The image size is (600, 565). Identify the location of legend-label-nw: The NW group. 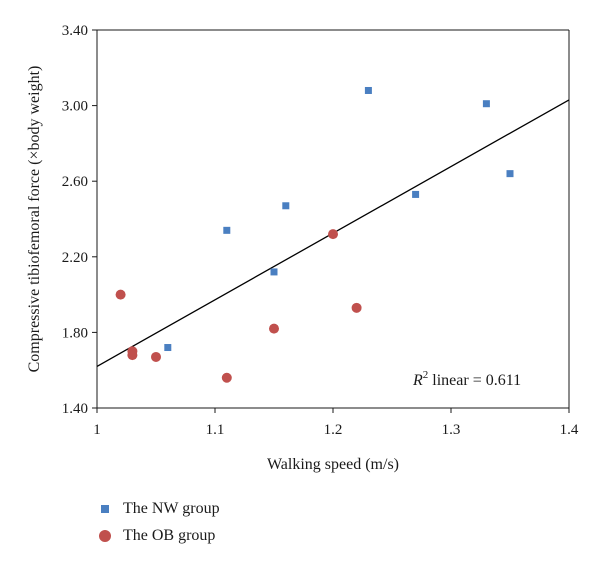
(171, 508).